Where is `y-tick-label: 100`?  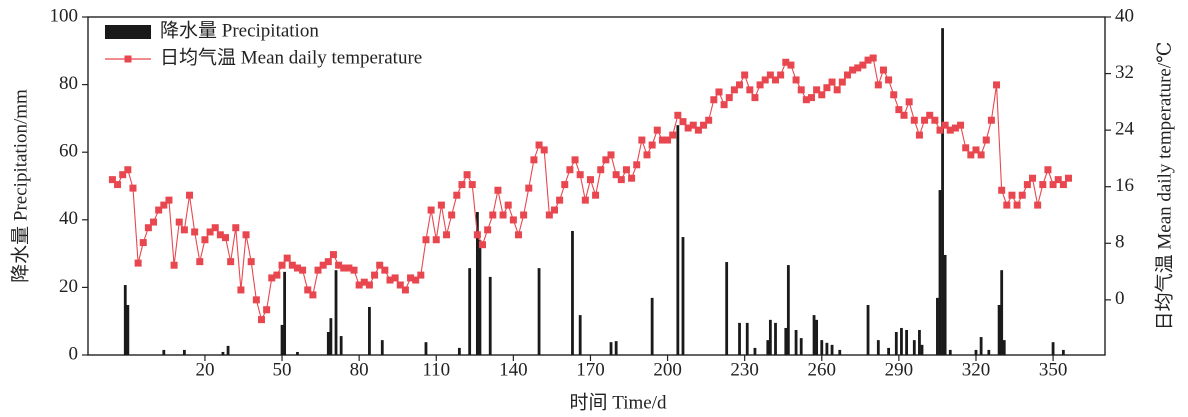 y-tick-label: 100 is located at coordinates (64, 15).